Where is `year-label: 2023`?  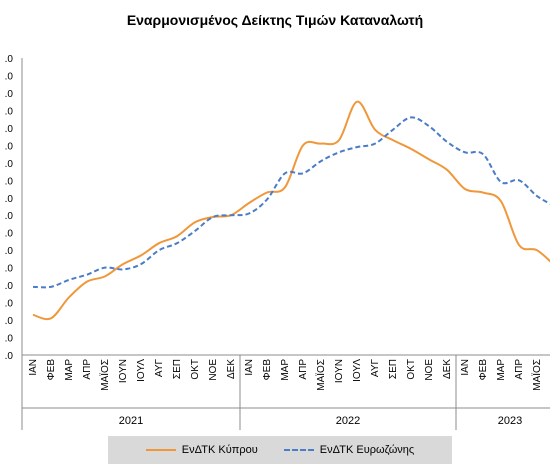
year-label: 2023 is located at coordinates (510, 421).